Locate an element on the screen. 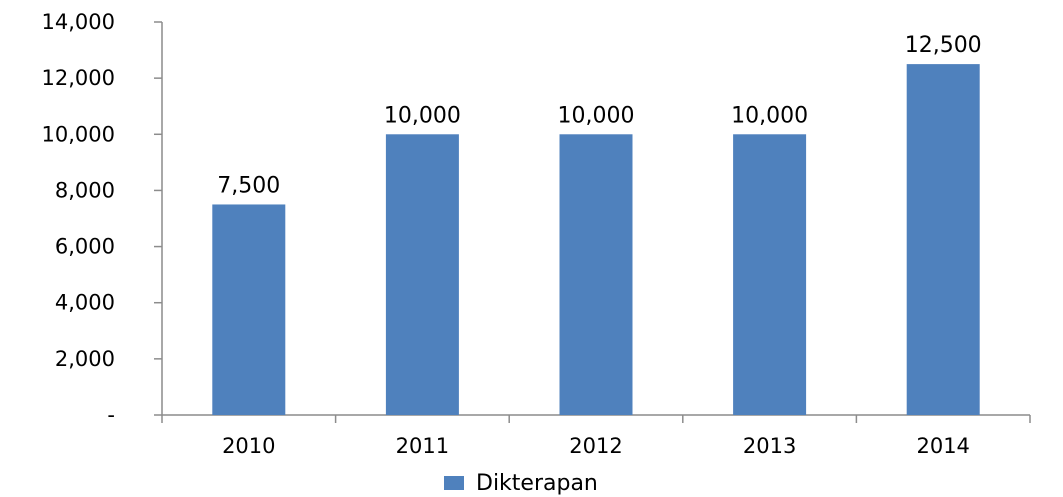 The image size is (1063, 497). y-tick-label: 10,000 is located at coordinates (78, 134).